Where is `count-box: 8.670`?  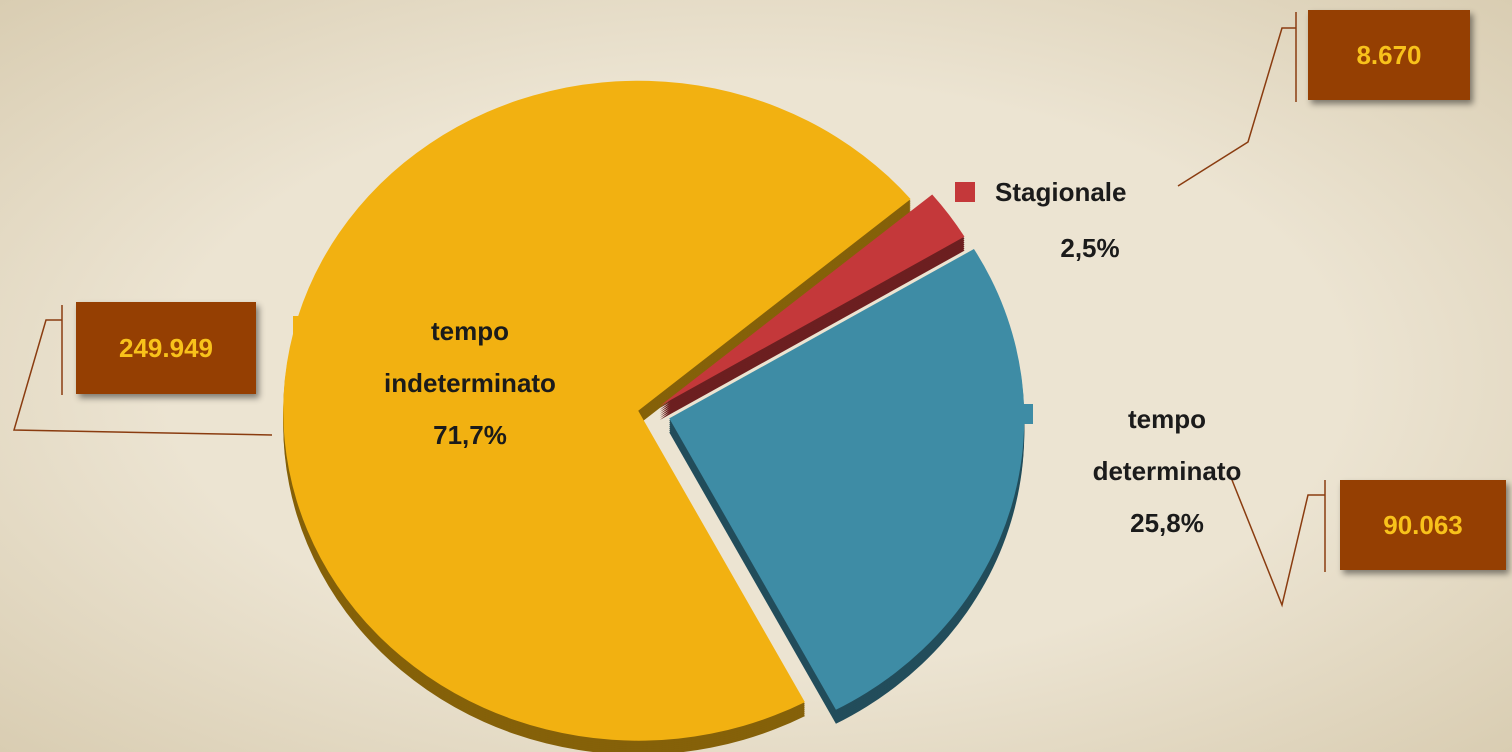
count-box: 8.670 is located at coordinates (1389, 55).